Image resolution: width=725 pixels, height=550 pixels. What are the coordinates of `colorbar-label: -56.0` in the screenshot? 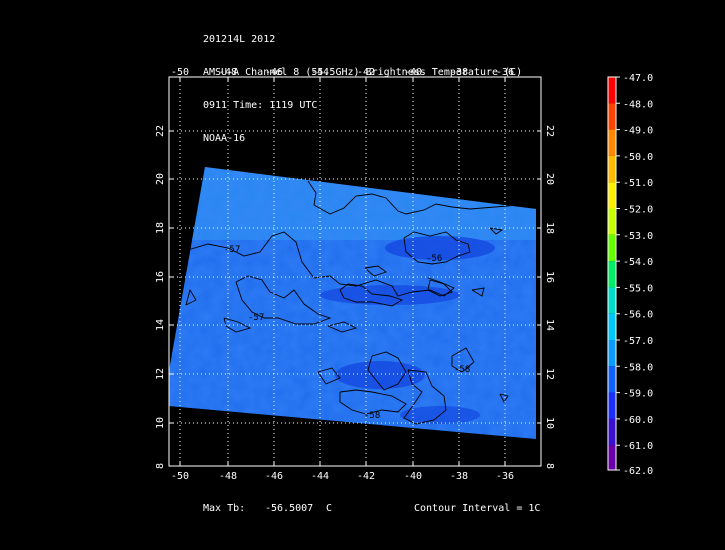 It's located at (638, 315).